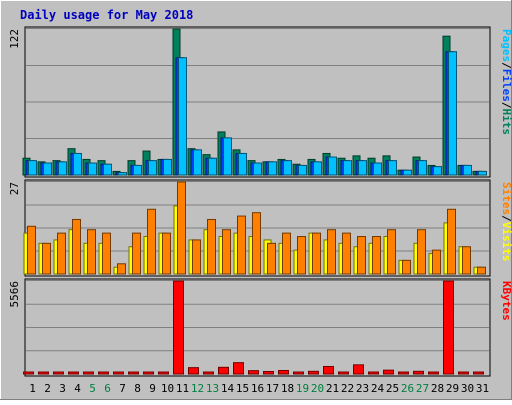  What do you see at coordinates (392, 388) in the screenshot?
I see `x-tick-label: 25` at bounding box center [392, 388].